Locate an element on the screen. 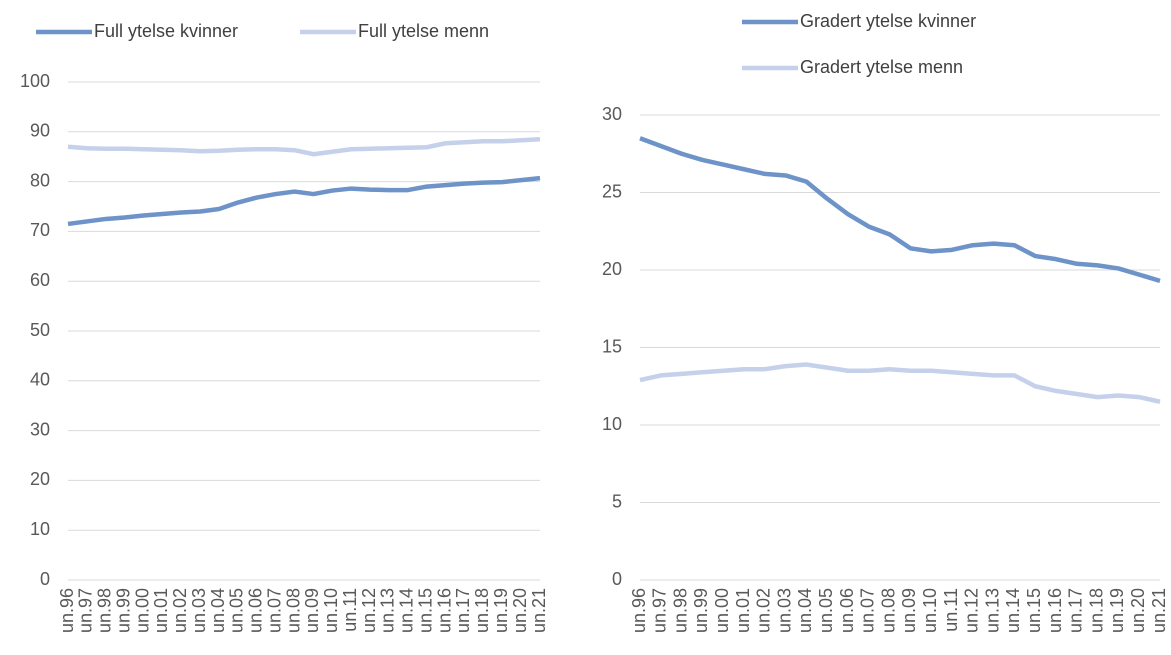 This screenshot has height=655, width=1171. y-tick-label: 5 is located at coordinates (617, 501).